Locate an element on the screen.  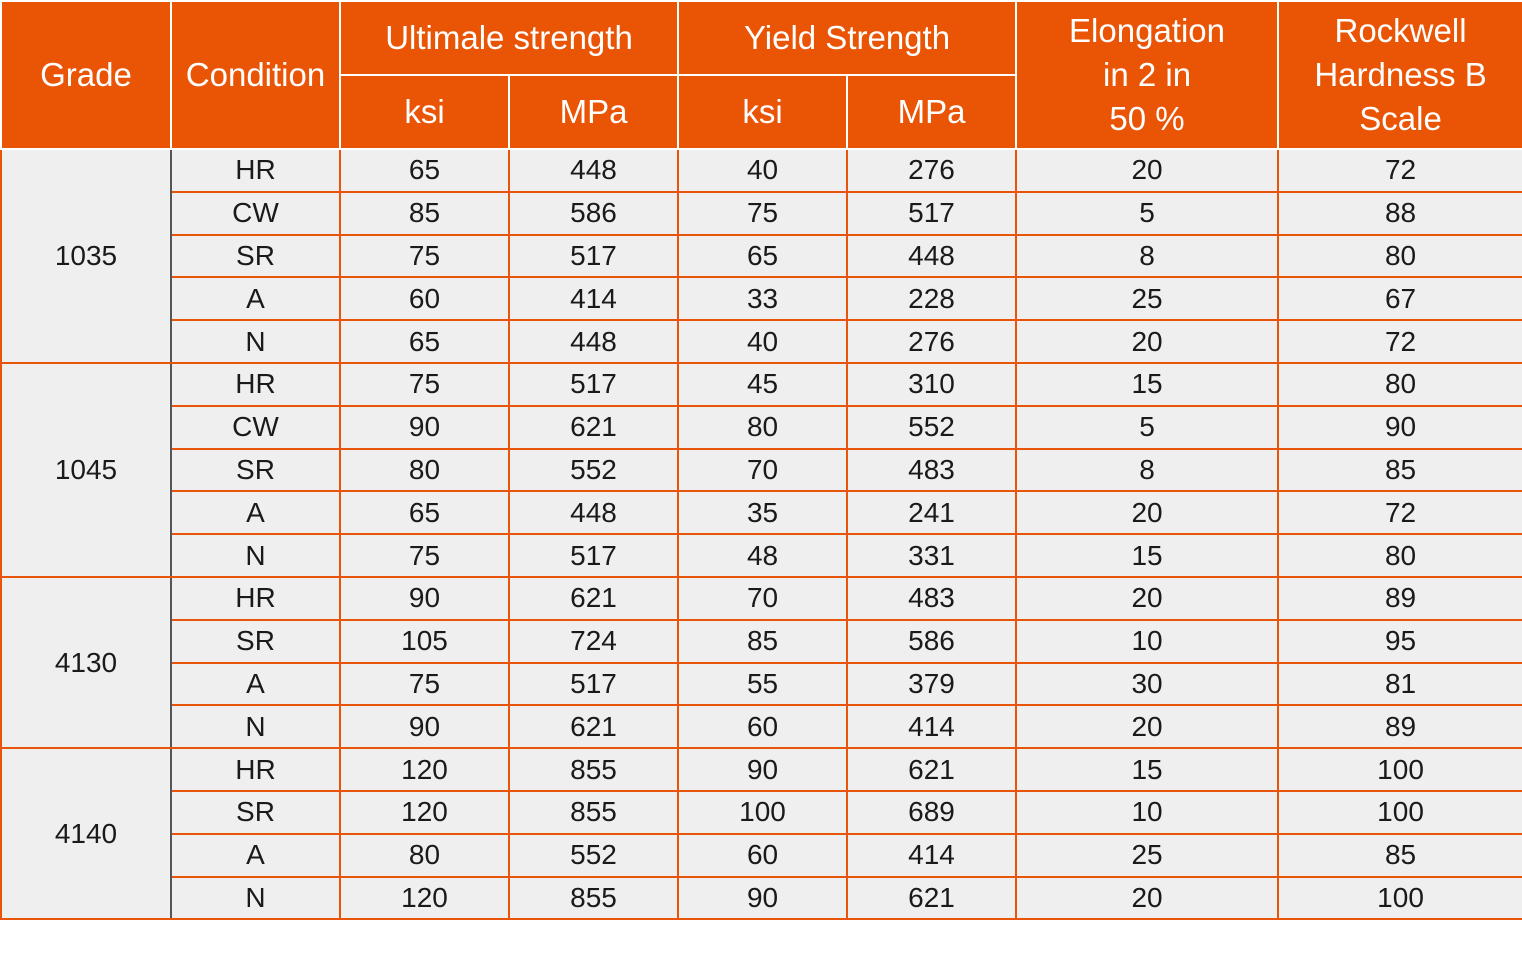
ys-ksi-header: ksi is located at coordinates (763, 112).